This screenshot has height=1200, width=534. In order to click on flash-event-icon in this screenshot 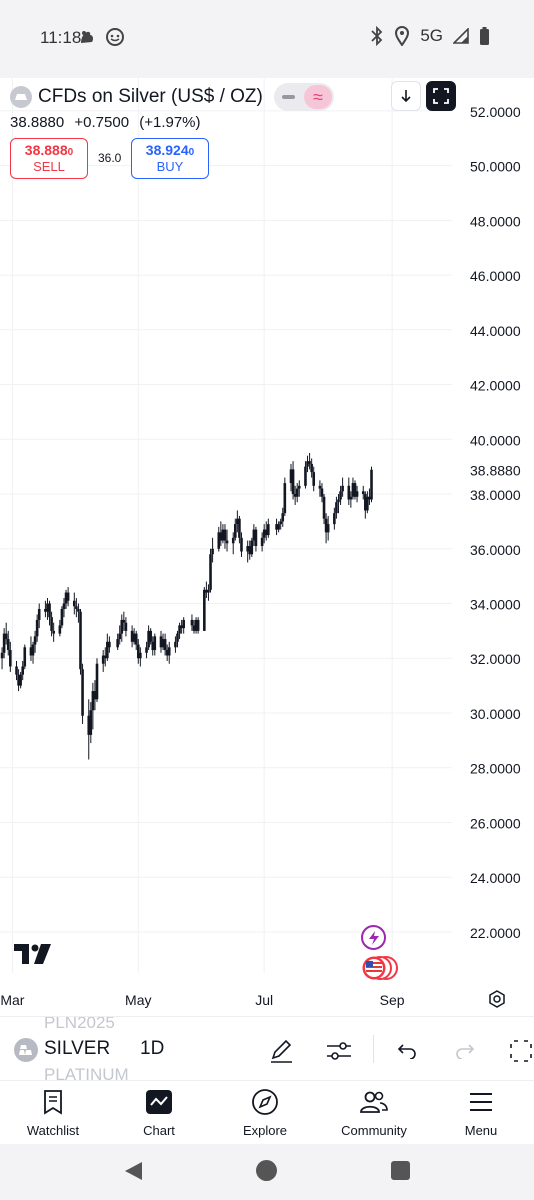, I will do `click(373, 937)`.